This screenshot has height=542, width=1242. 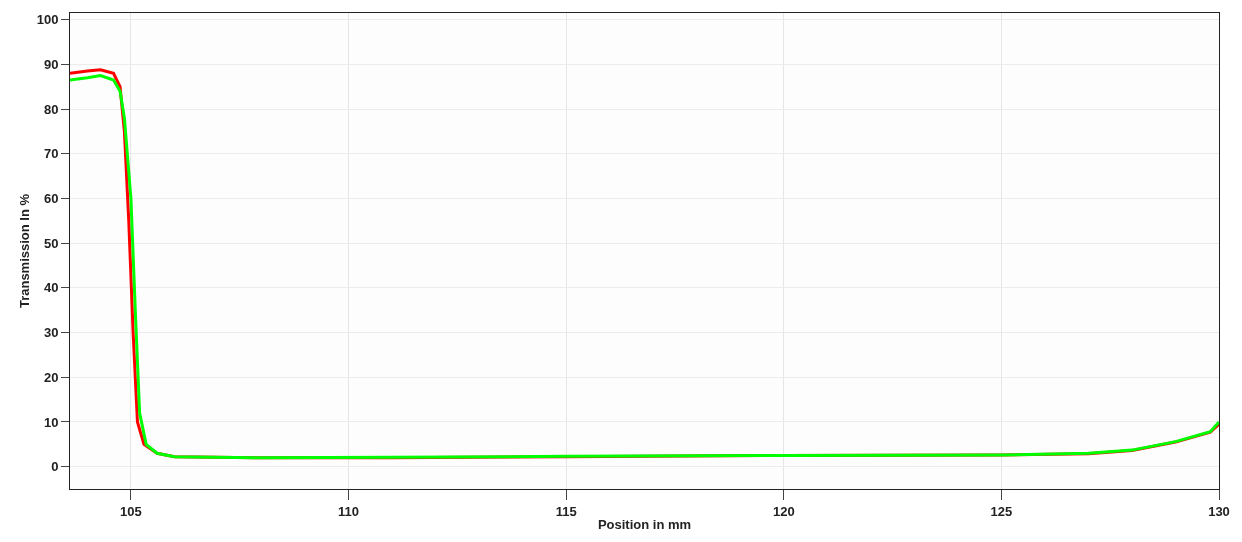 What do you see at coordinates (47, 20) in the screenshot?
I see `y-tick-label: 100` at bounding box center [47, 20].